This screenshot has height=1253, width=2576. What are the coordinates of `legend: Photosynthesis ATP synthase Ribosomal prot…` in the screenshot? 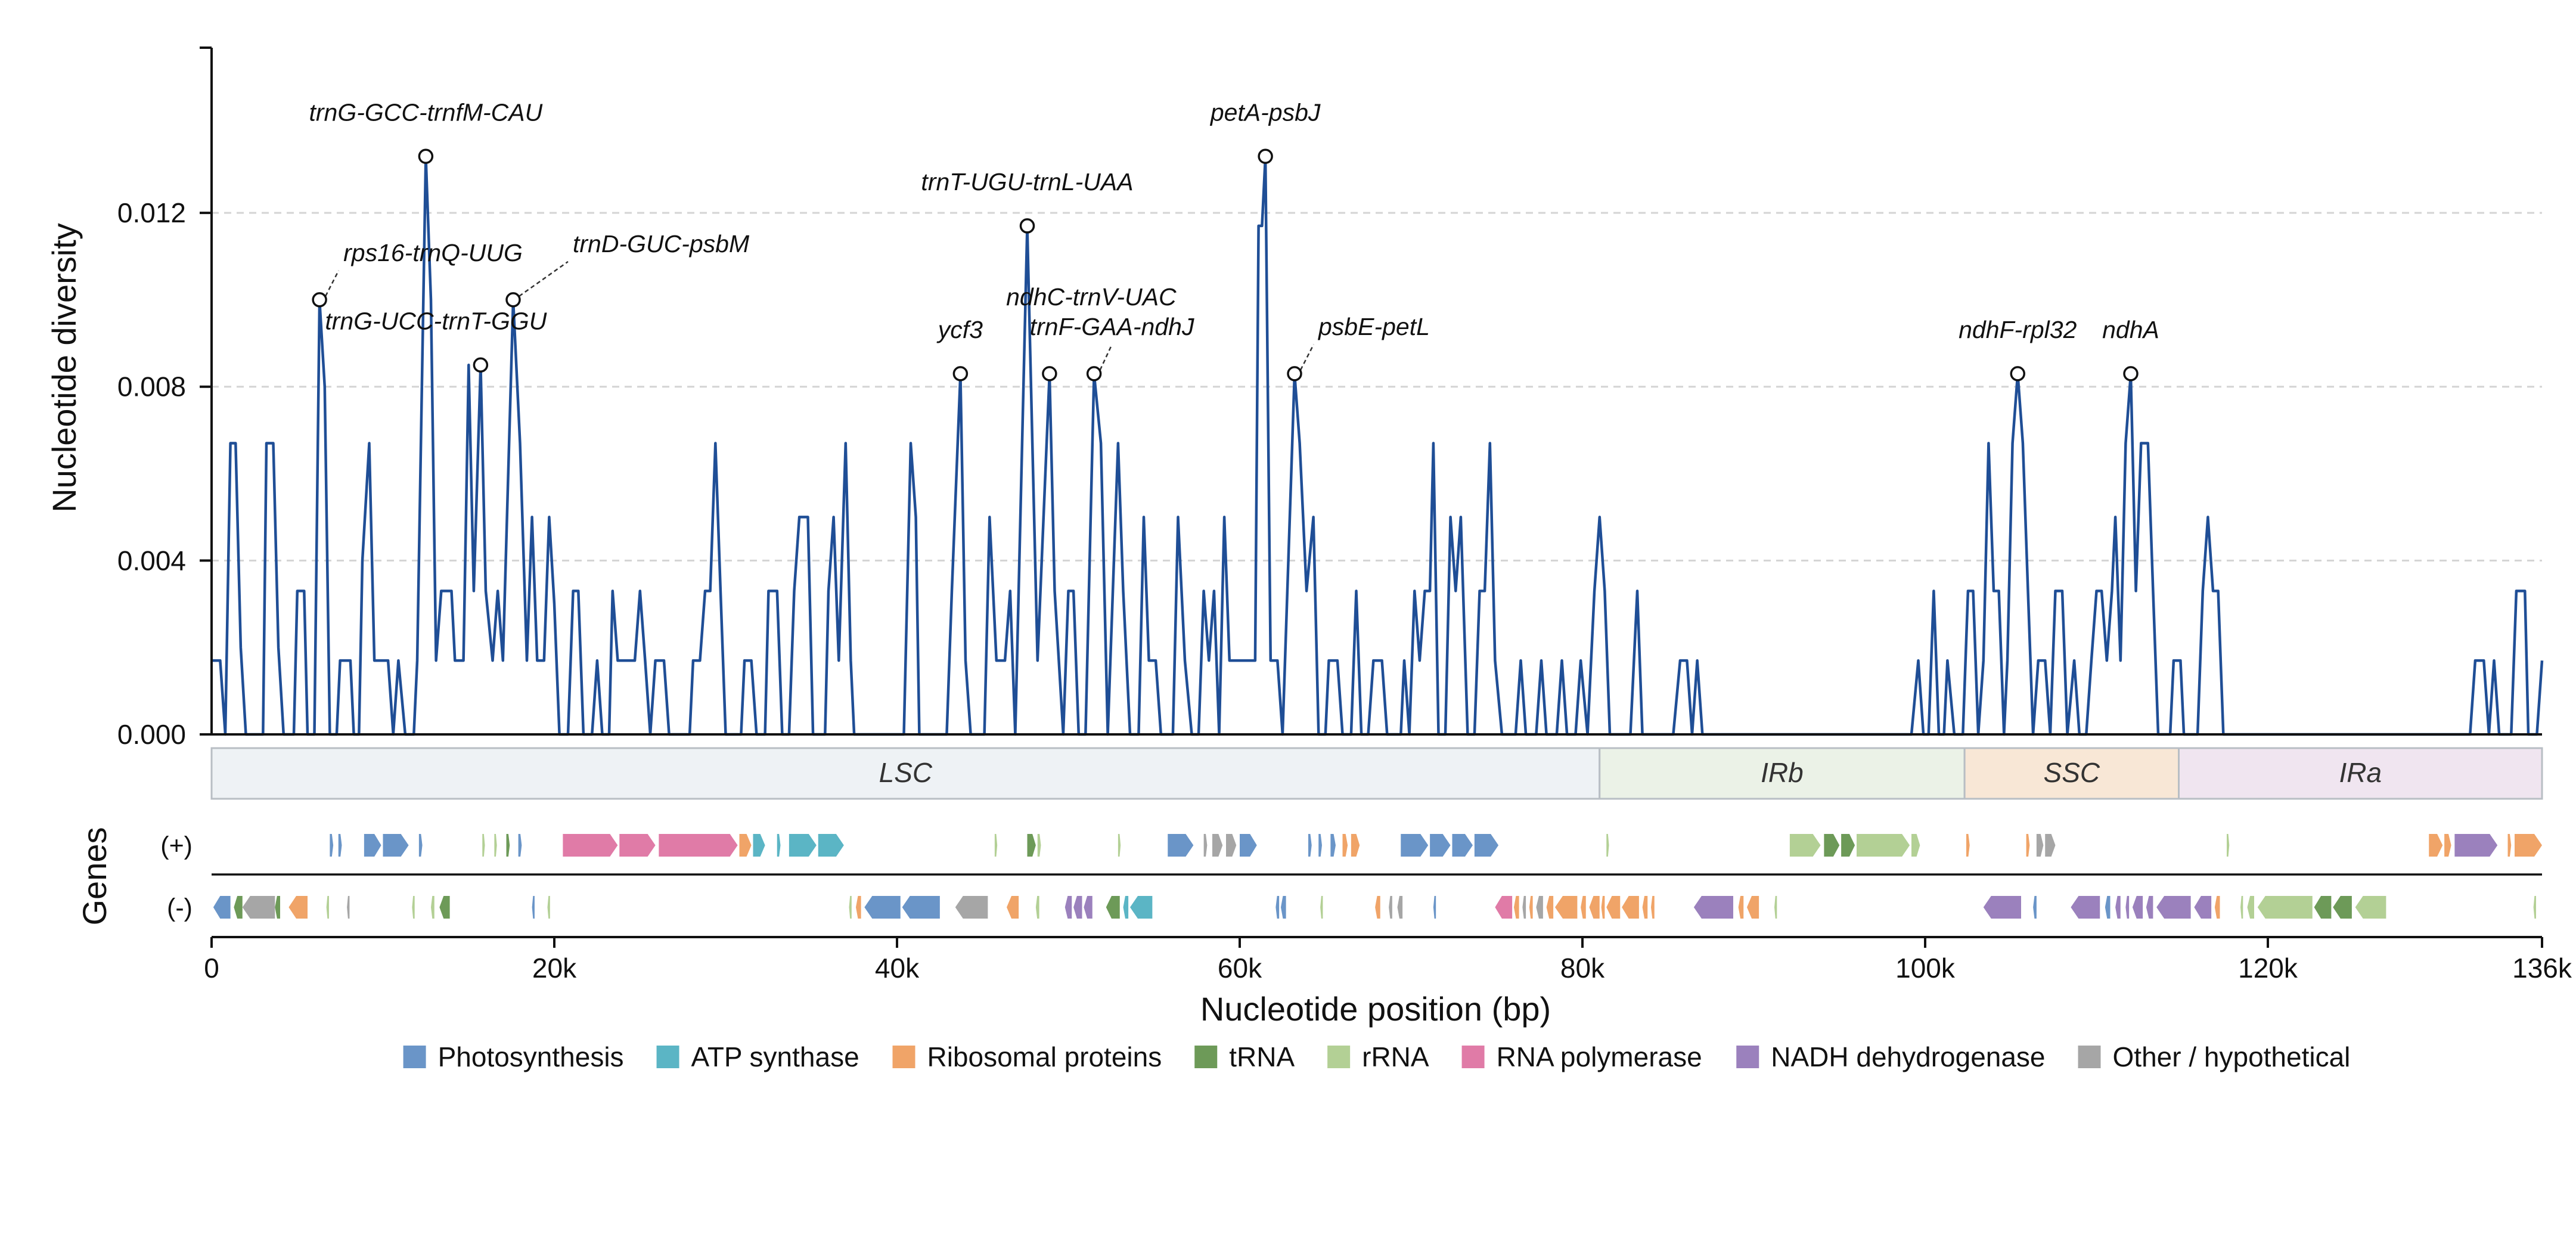 It's located at (1377, 1056).